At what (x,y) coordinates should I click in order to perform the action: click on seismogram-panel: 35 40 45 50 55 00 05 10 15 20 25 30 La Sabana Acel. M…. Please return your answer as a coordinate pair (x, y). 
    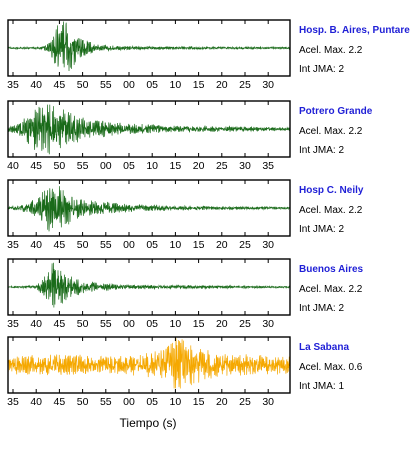
    Looking at the image, I should click on (185, 372).